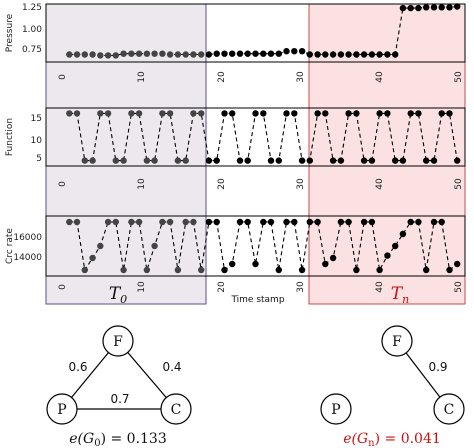  I want to click on ytick-label: 10, so click(37, 141).